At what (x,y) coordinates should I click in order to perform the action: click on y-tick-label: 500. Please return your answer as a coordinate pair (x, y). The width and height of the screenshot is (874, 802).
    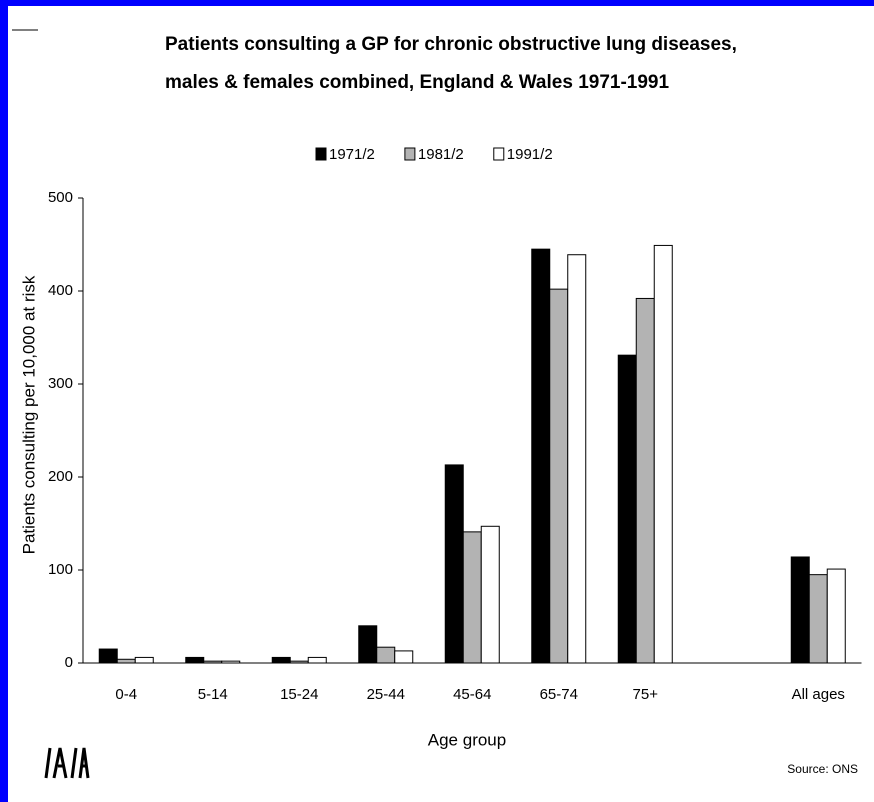
    Looking at the image, I should click on (60, 197).